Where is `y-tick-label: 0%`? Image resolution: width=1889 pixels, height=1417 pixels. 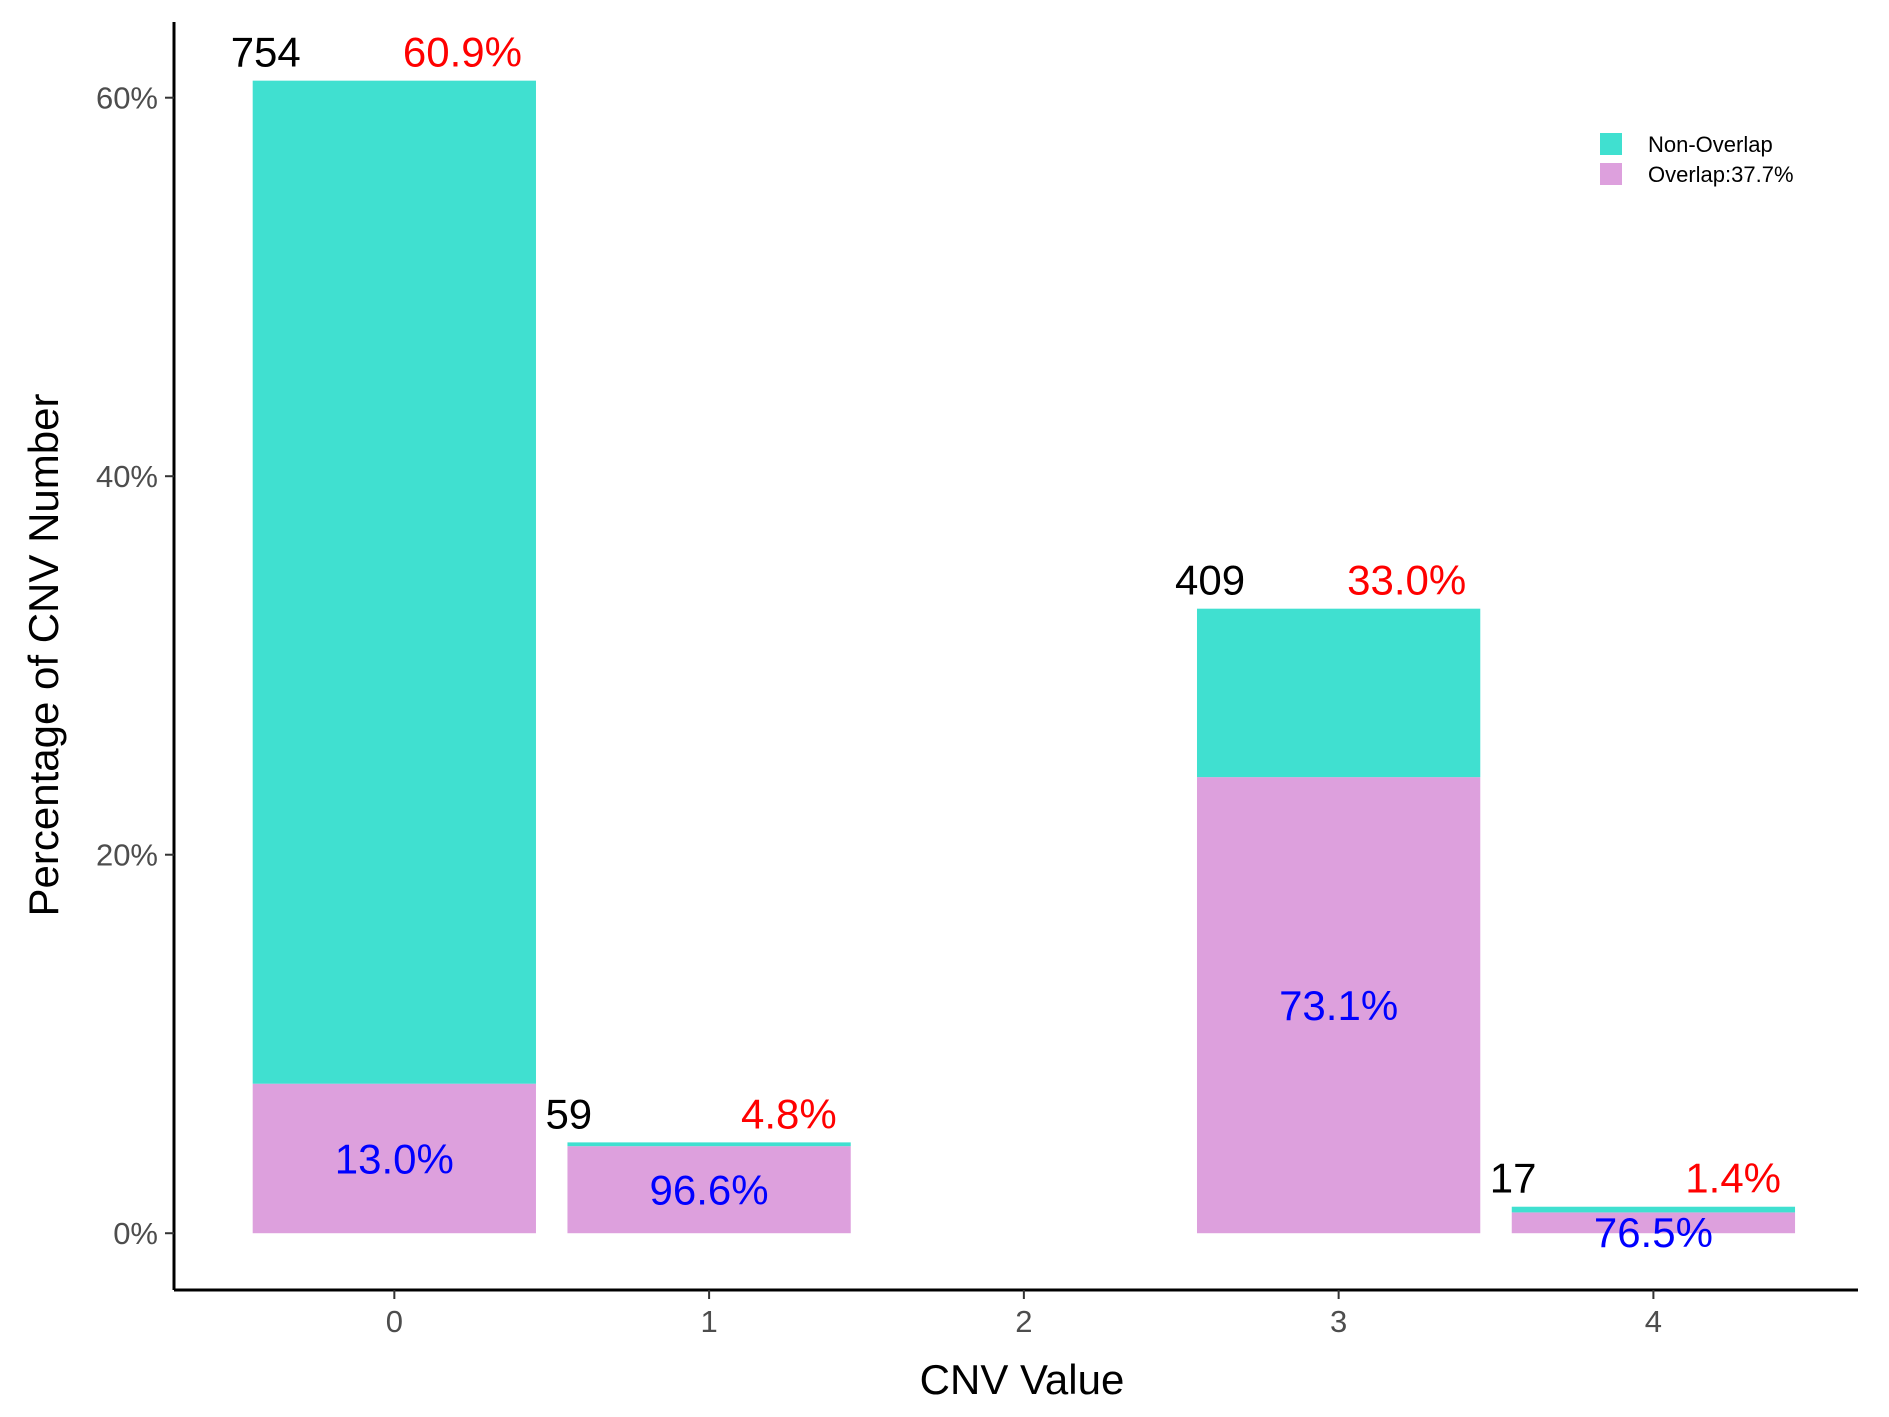 y-tick-label: 0% is located at coordinates (135, 1233).